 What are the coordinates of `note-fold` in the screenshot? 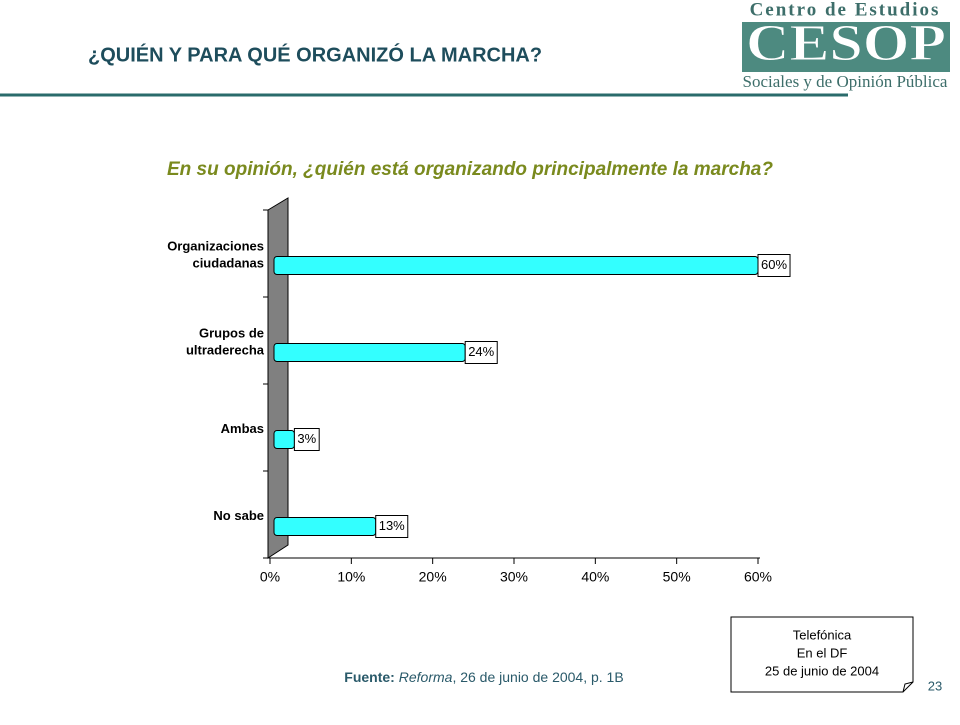 It's located at (908, 687).